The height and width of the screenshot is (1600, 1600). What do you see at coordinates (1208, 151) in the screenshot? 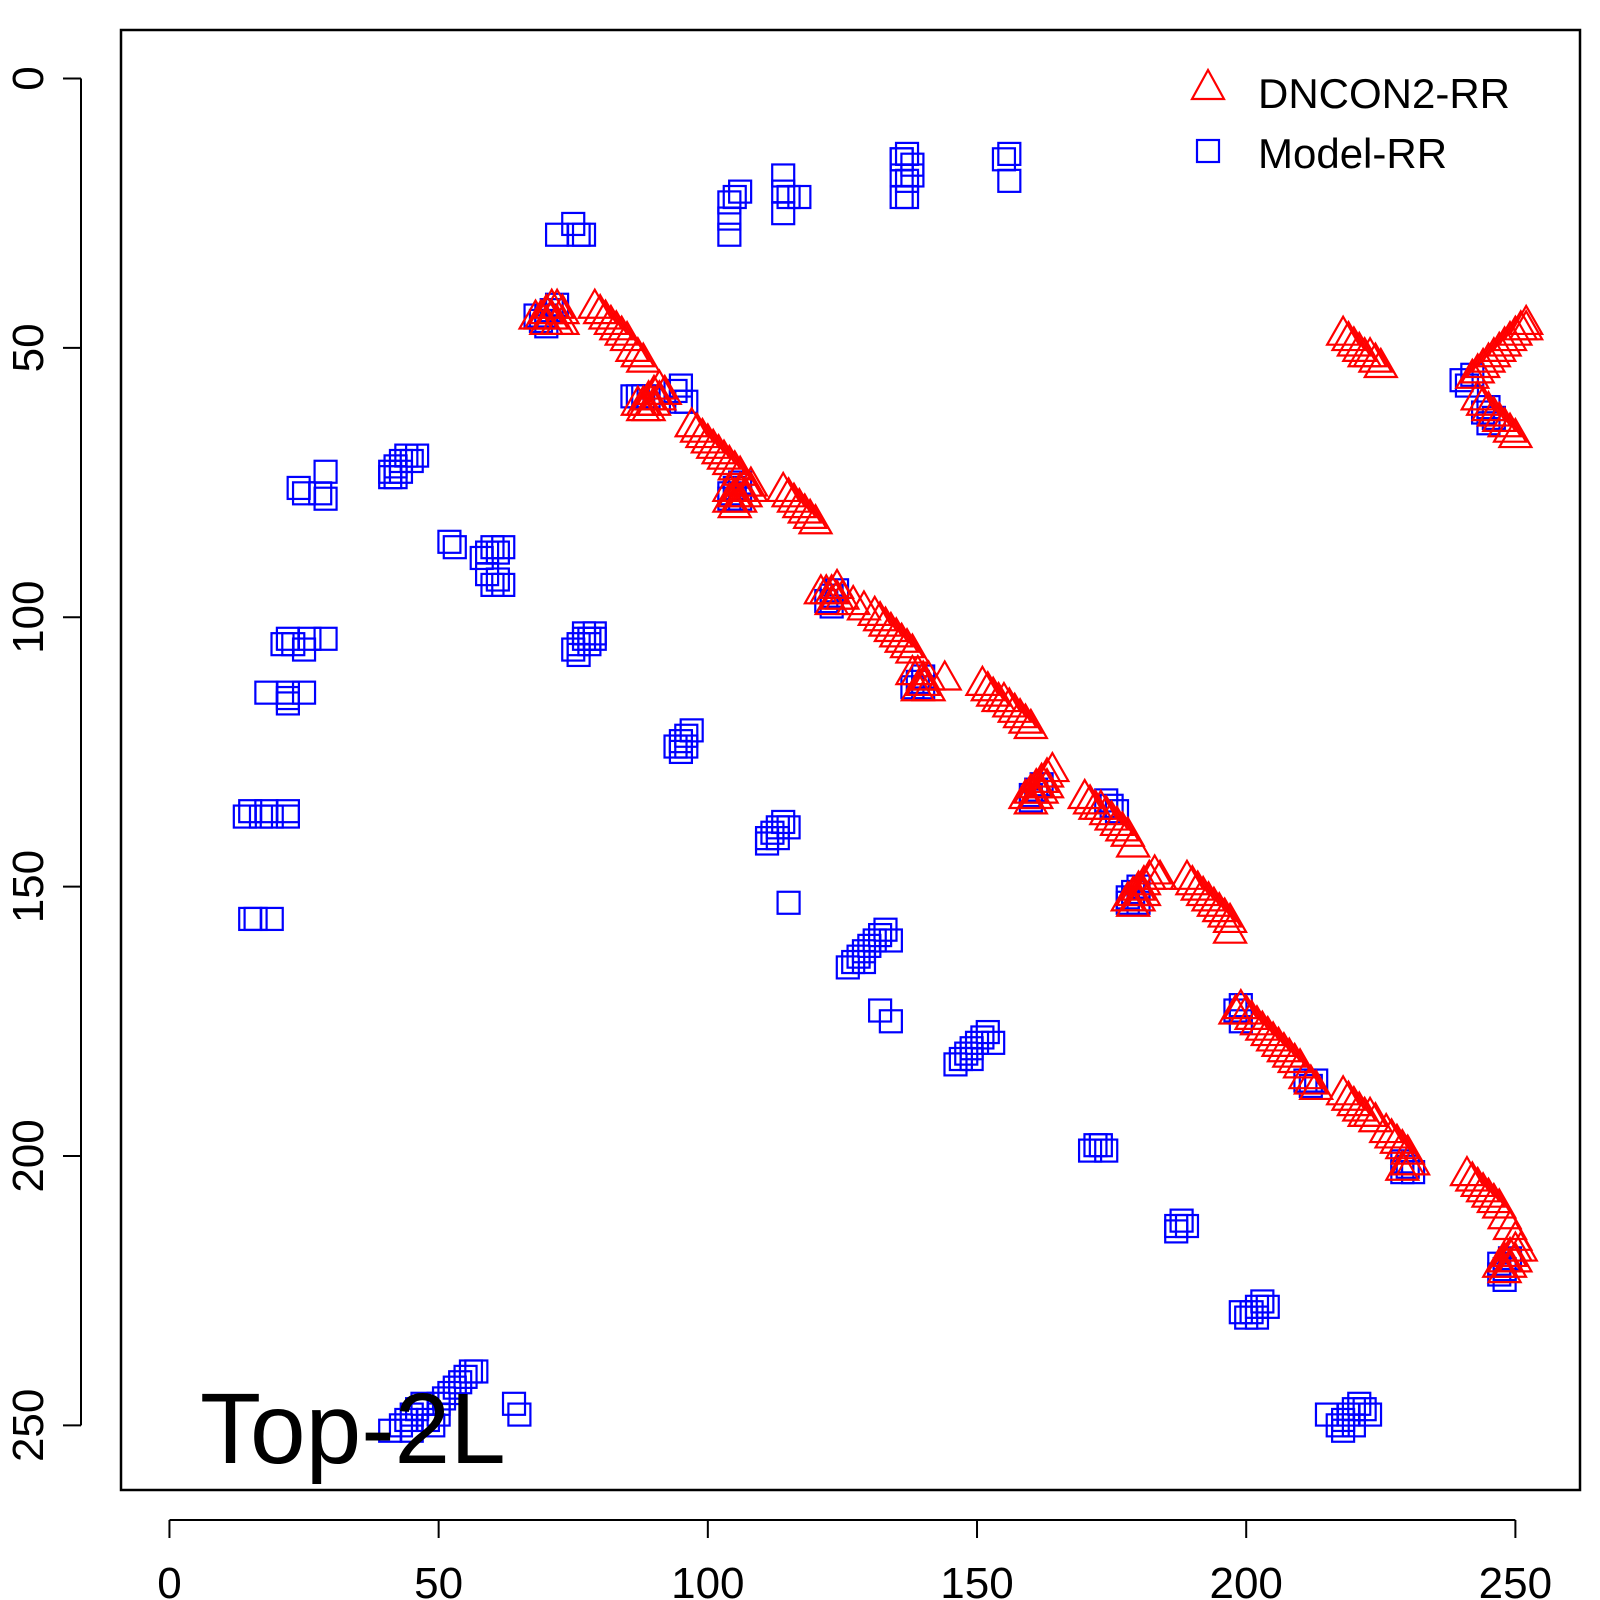
I see `legend-square-marker` at bounding box center [1208, 151].